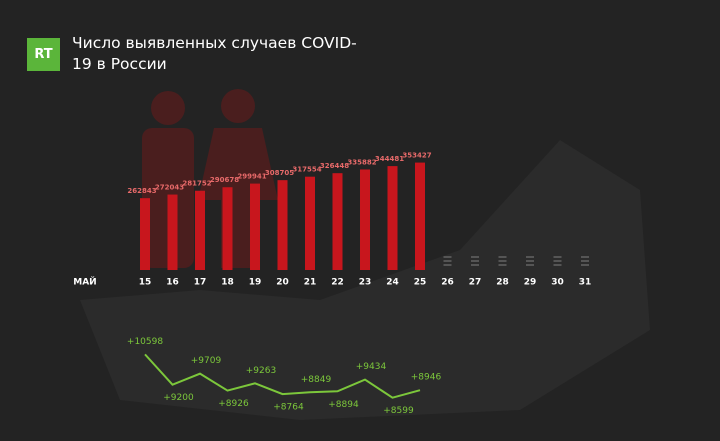  What do you see at coordinates (227, 283) in the screenshot?
I see `x-tick-label: 18` at bounding box center [227, 283].